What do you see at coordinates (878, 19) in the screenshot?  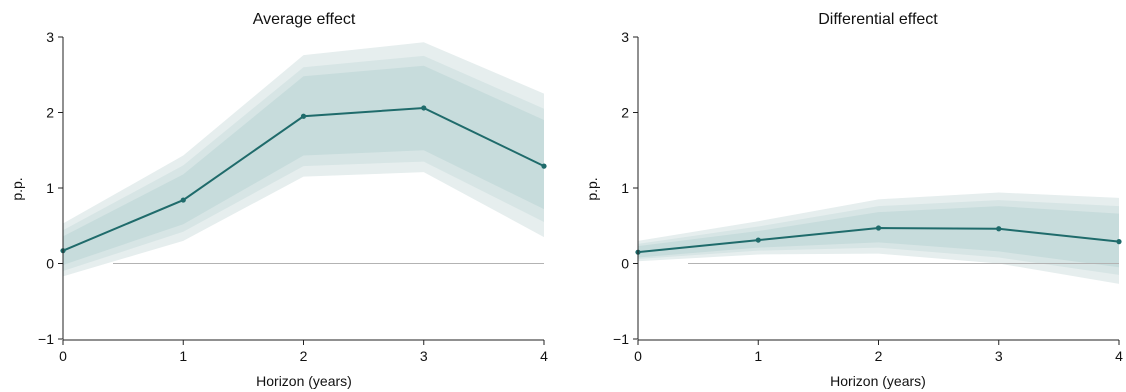 I see `chart-title: Differential effect` at bounding box center [878, 19].